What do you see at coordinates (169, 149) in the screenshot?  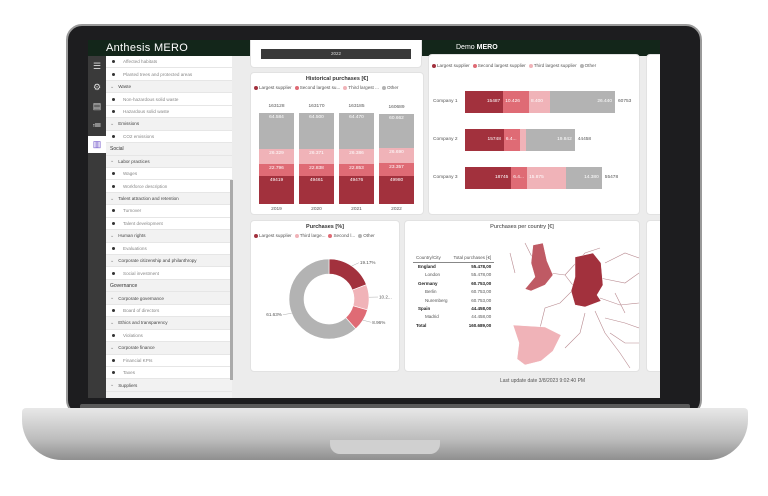 I see `sidebar-item: Social` at bounding box center [169, 149].